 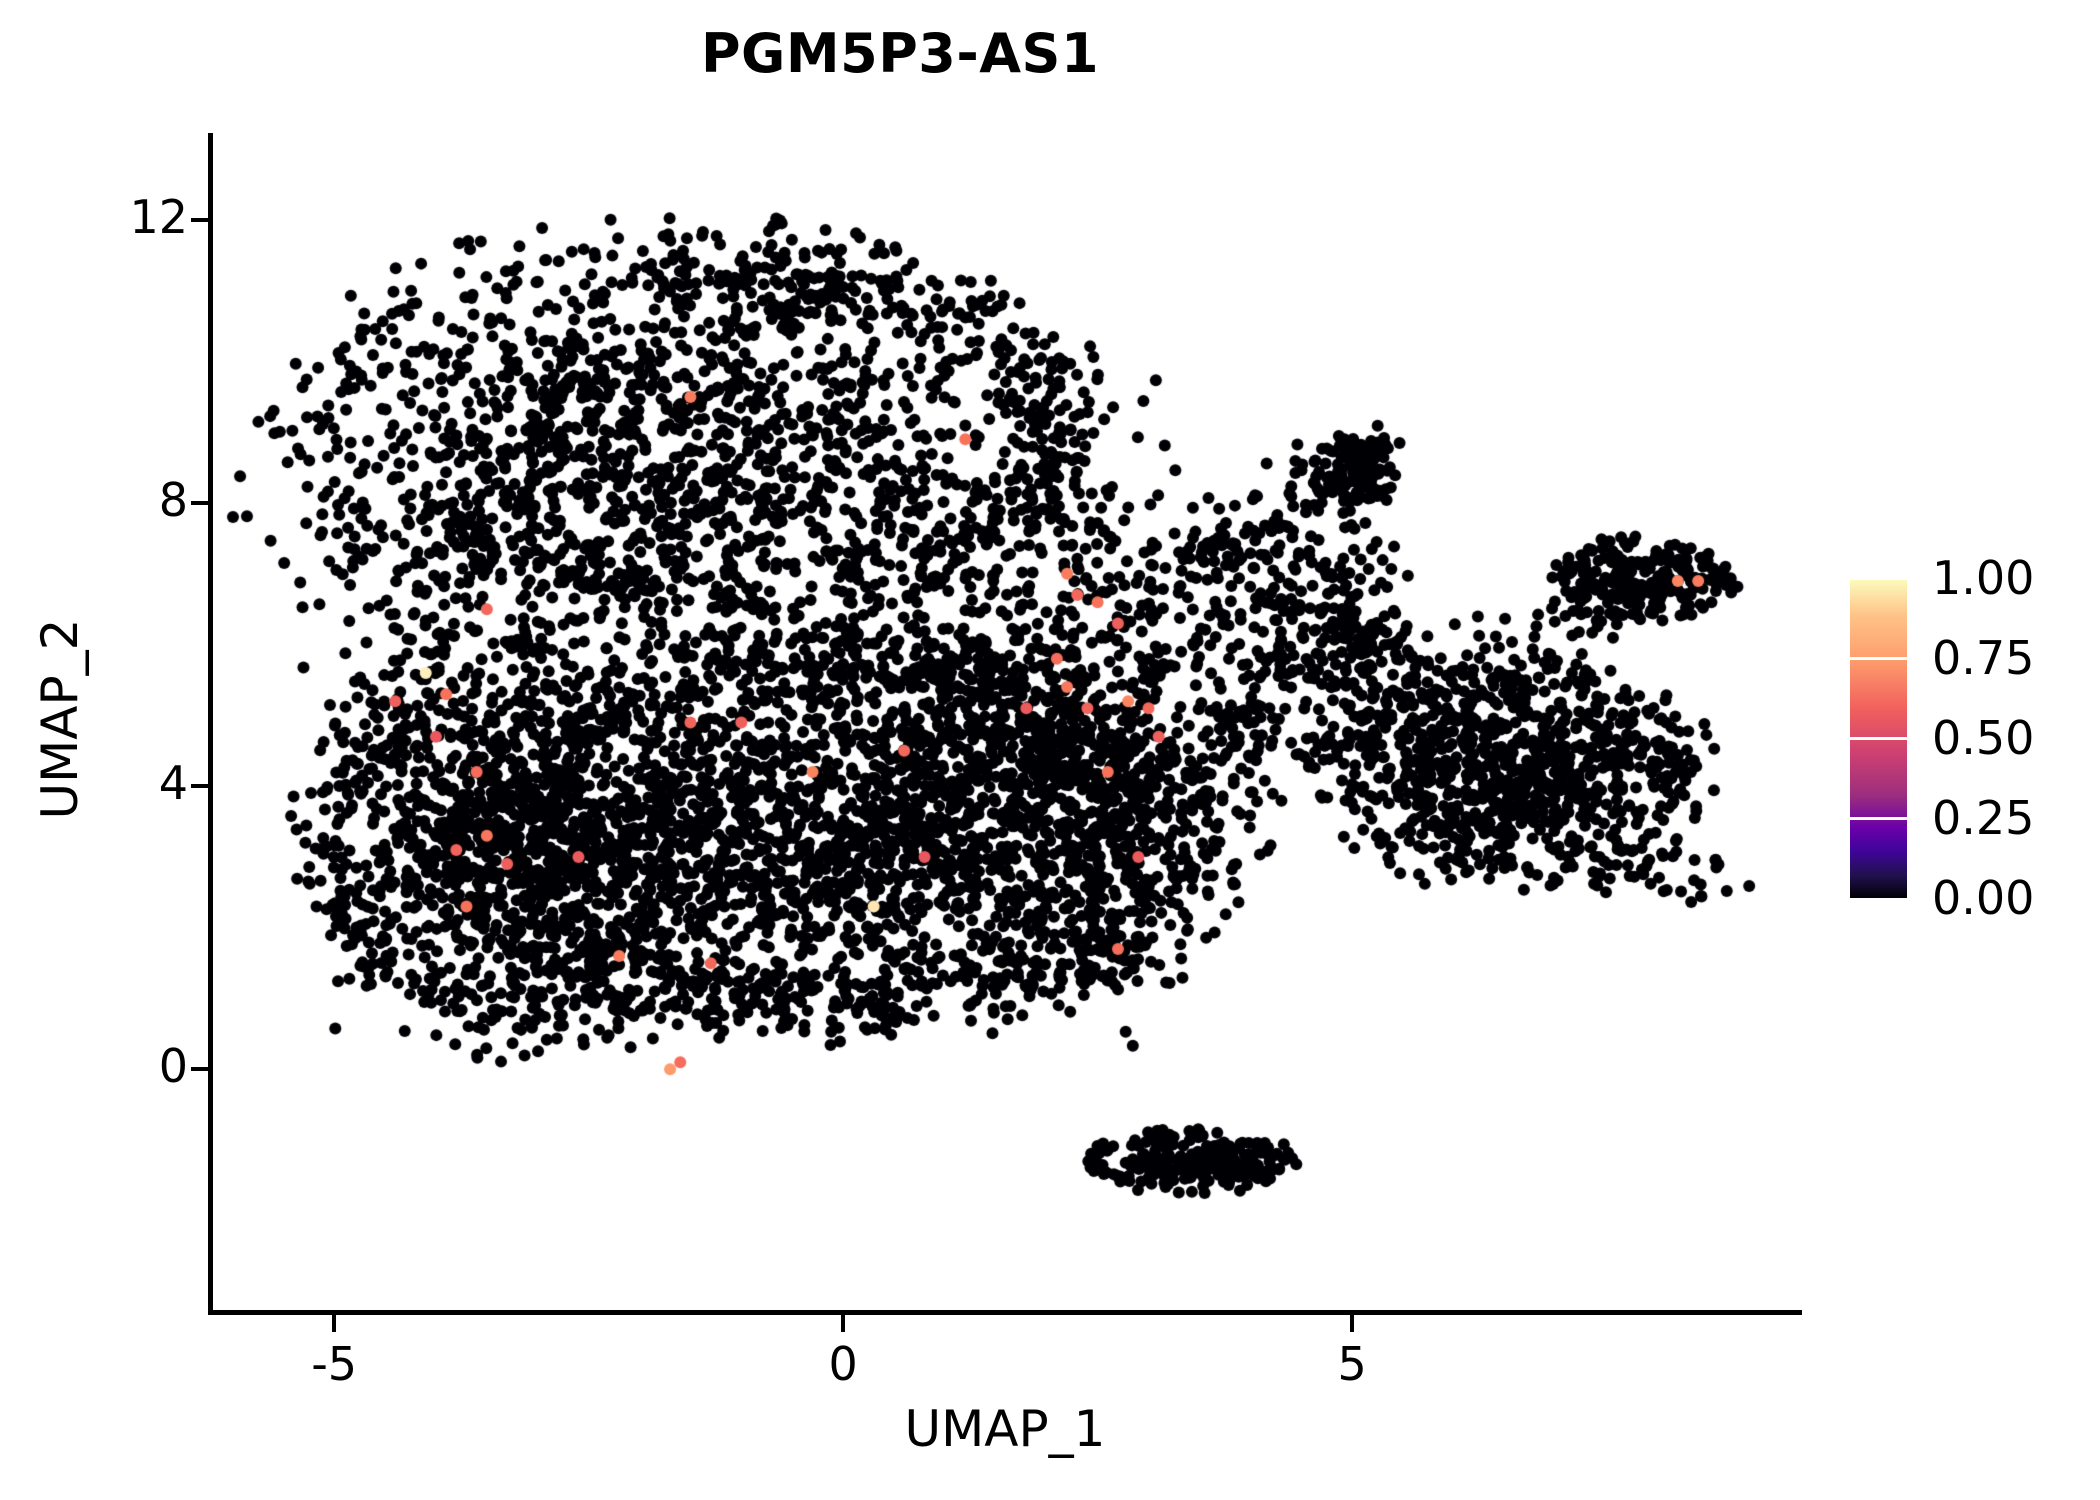 What do you see at coordinates (1352, 1364) in the screenshot?
I see `x-tick-label: 5` at bounding box center [1352, 1364].